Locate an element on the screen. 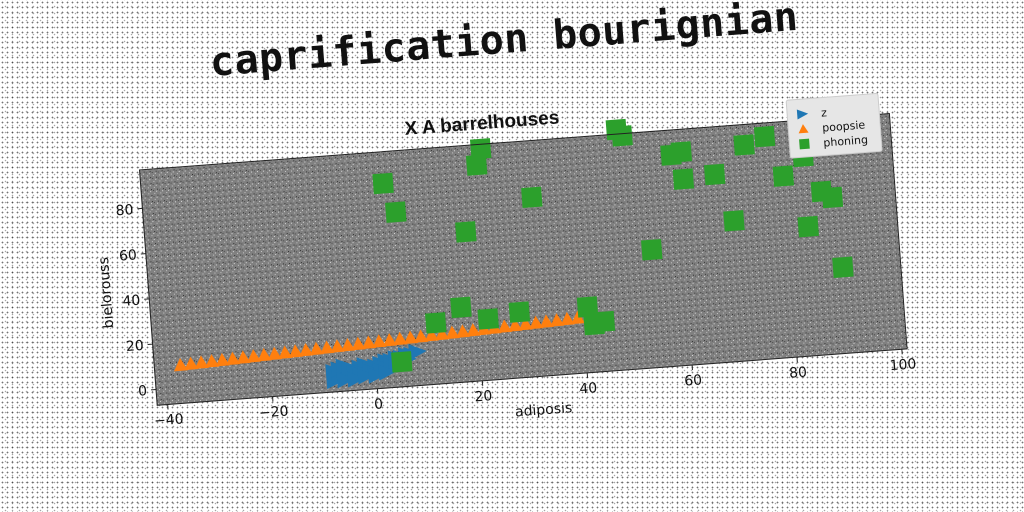 The width and height of the screenshot is (1024, 512). y-tick-label: 80 is located at coordinates (124, 210).